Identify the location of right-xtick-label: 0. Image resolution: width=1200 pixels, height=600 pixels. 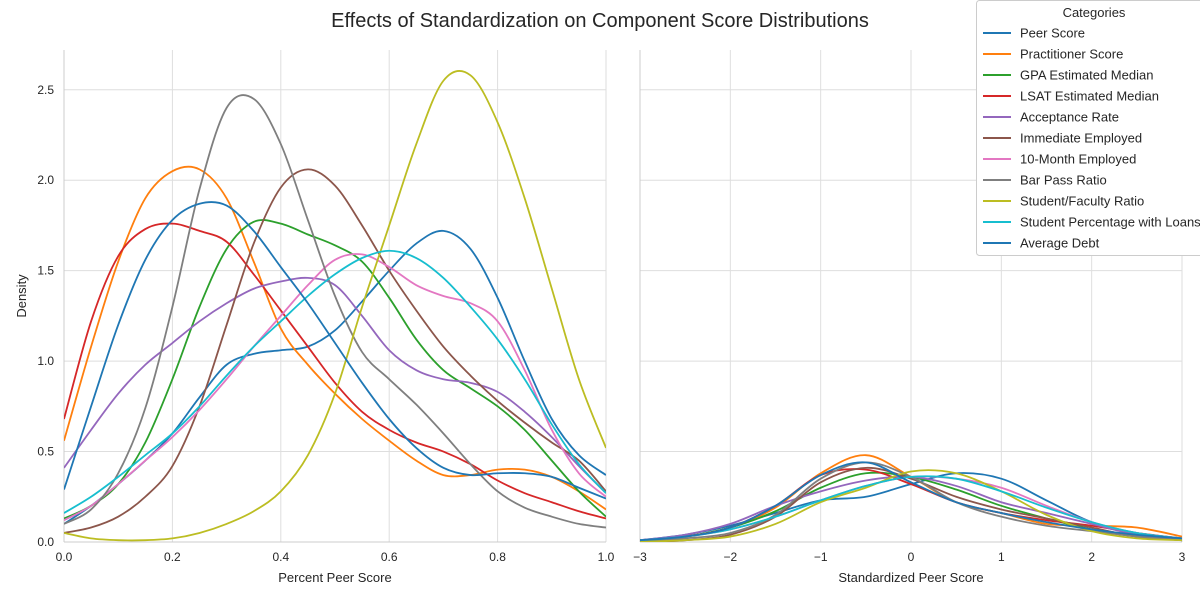
(911, 557).